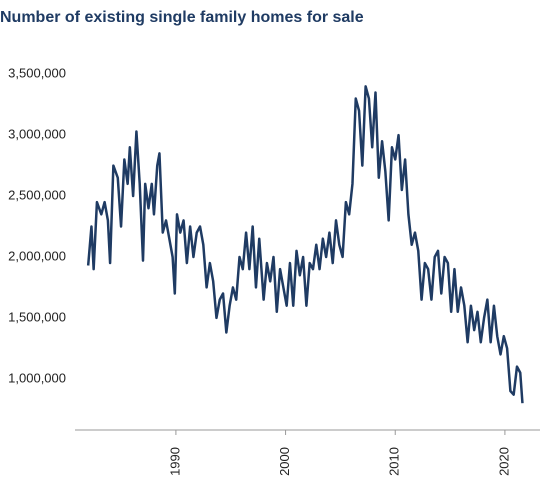  Describe the element at coordinates (37, 316) in the screenshot. I see `y-tick-label: 1,500,000` at that location.